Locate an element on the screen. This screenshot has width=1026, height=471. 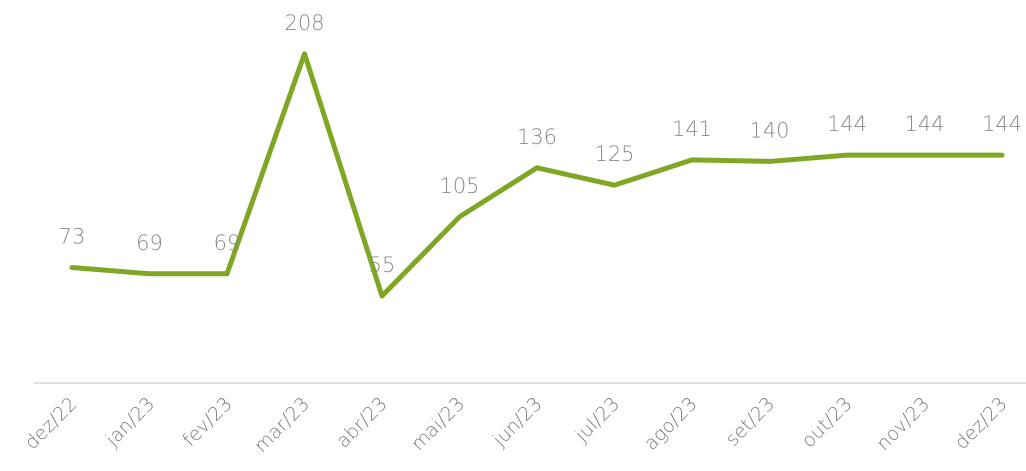
x-tick-label: fev/23 is located at coordinates (207, 422).